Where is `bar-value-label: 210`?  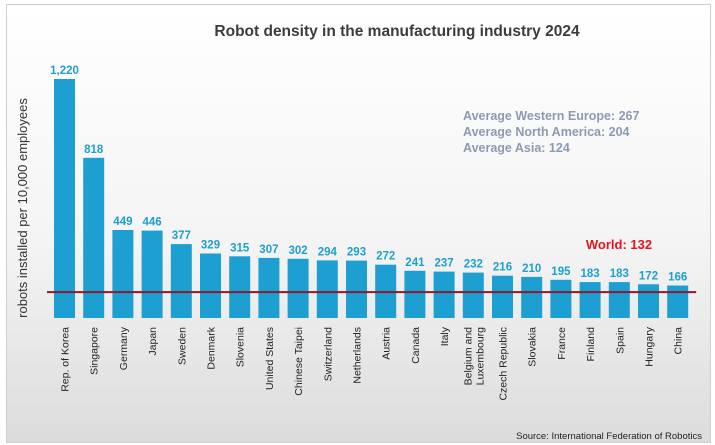
bar-value-label: 210 is located at coordinates (531, 269).